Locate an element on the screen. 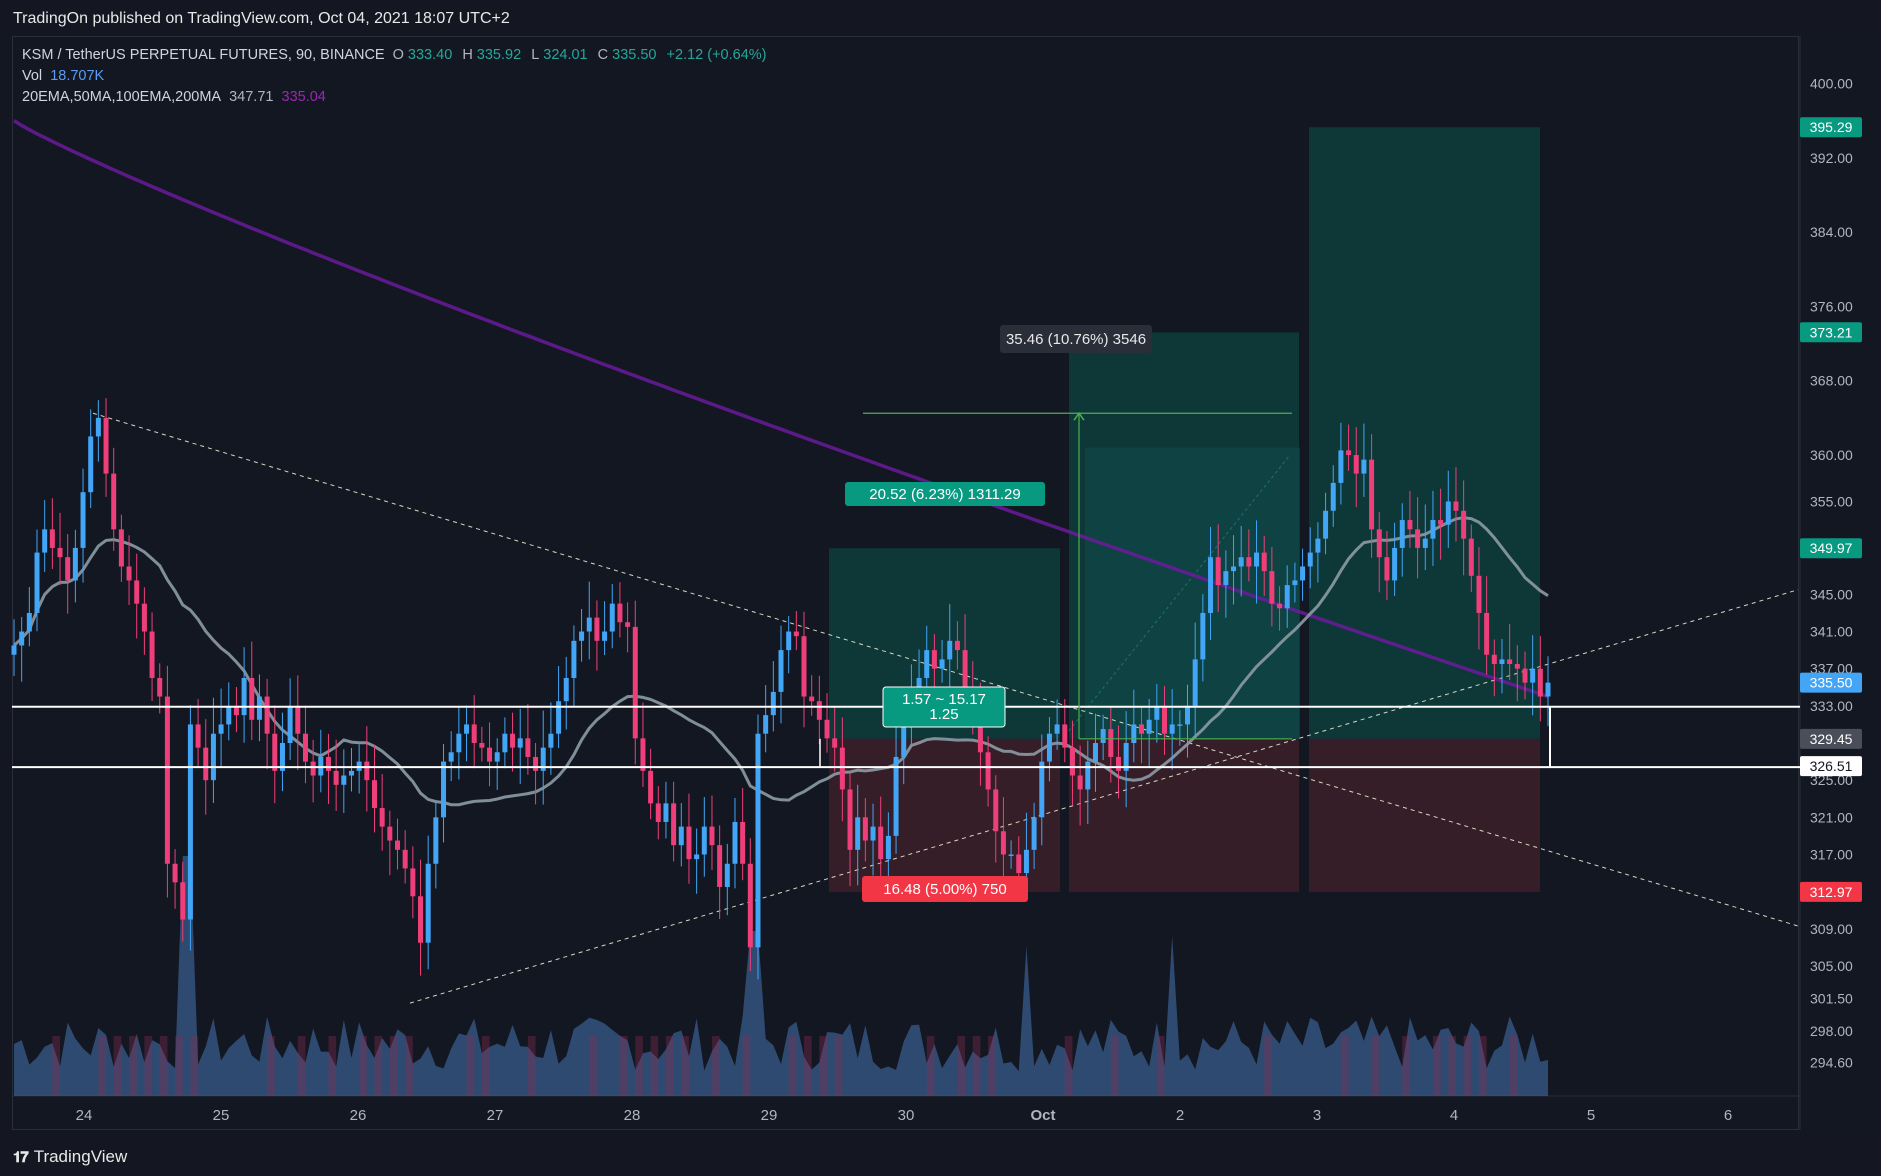 The height and width of the screenshot is (1176, 1881). x-tick-label: 28 is located at coordinates (632, 1115).